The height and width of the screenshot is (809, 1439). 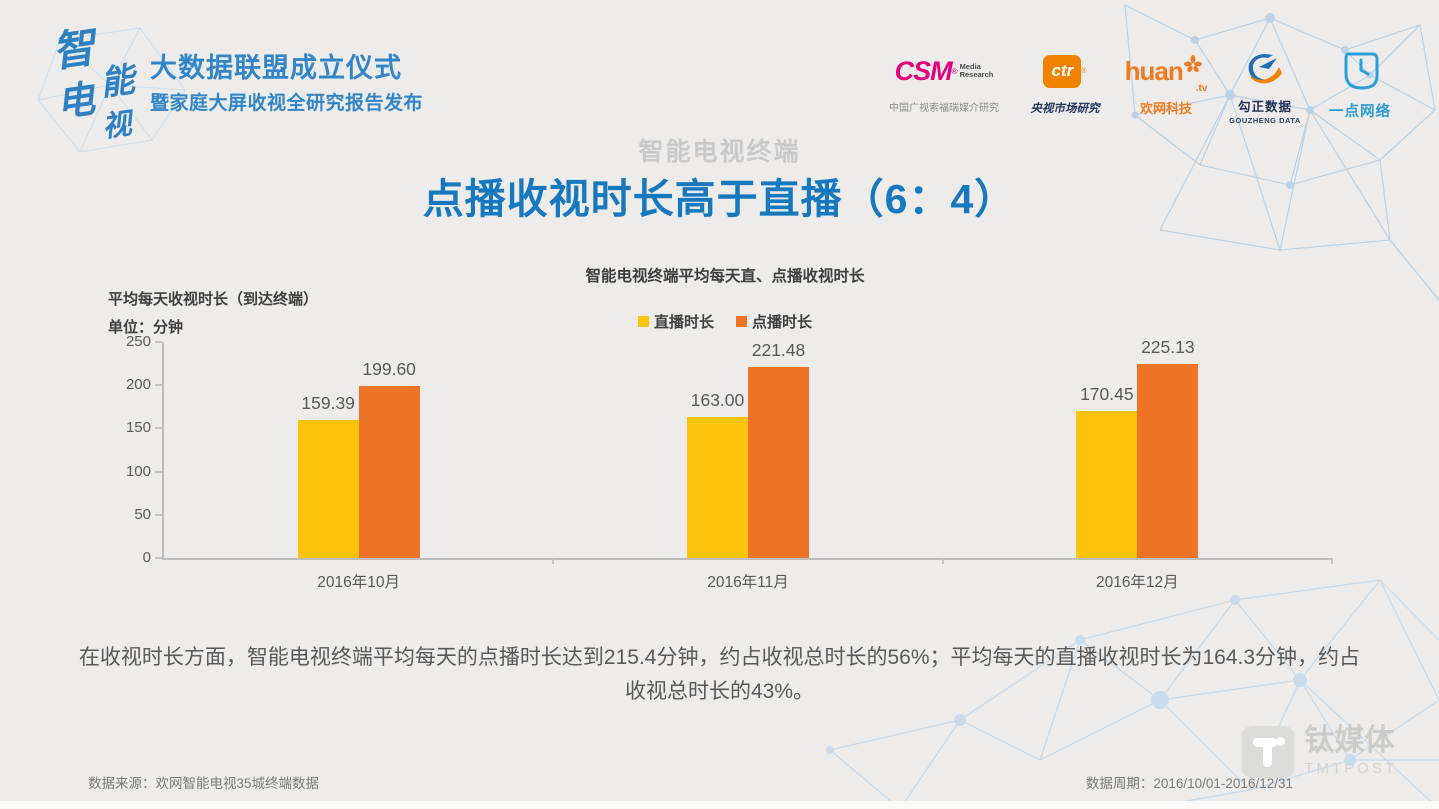 What do you see at coordinates (359, 582) in the screenshot?
I see `x-axis-category-label: 2016年10月` at bounding box center [359, 582].